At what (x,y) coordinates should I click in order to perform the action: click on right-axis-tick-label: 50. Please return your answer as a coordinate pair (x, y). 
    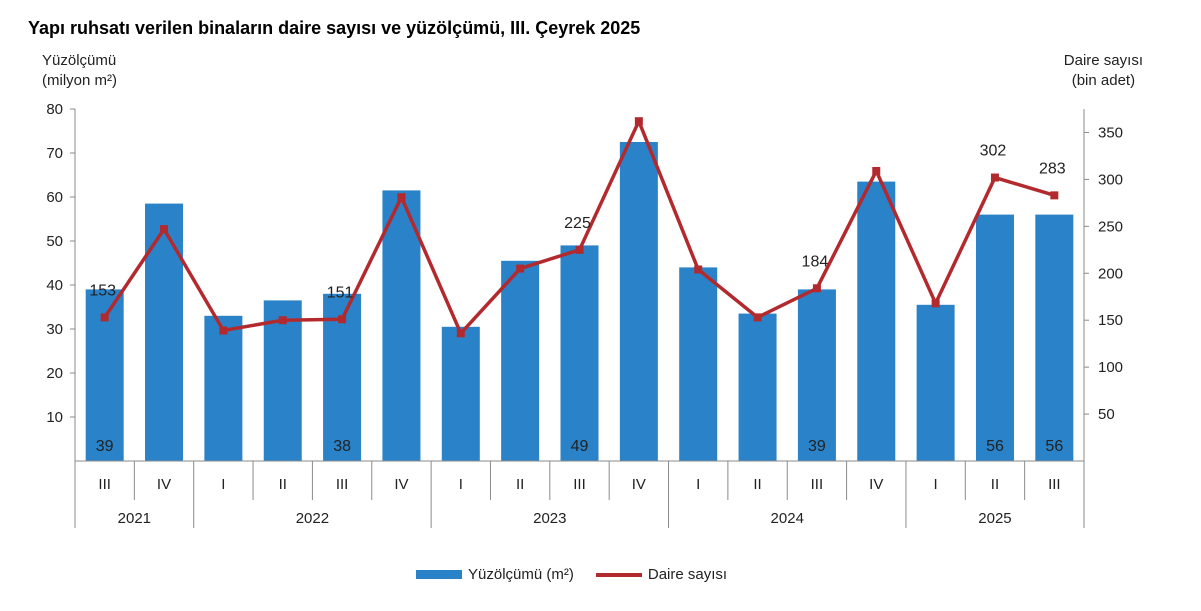
    Looking at the image, I should click on (1106, 414).